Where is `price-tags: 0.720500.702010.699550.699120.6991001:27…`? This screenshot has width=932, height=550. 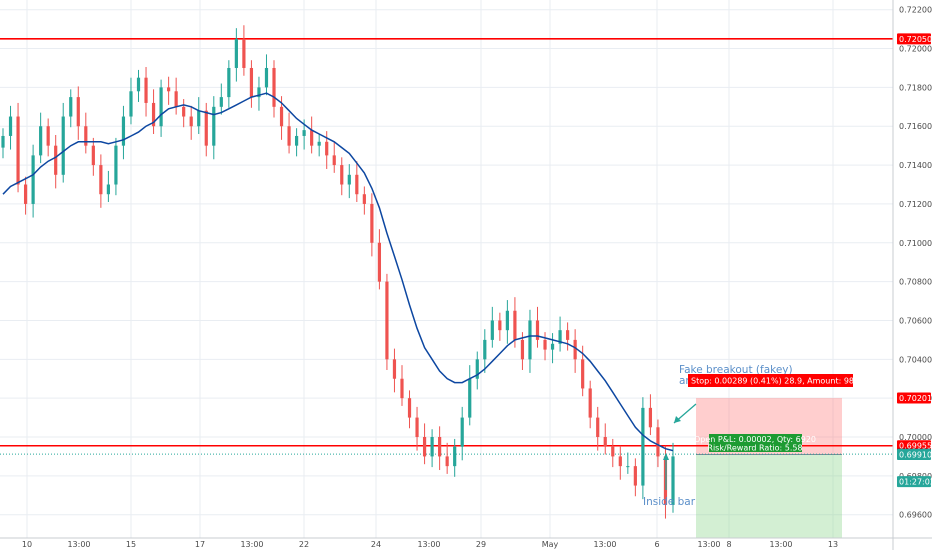 price-tags: 0.720500.702010.699550.699120.6991001:27… is located at coordinates (914, 260).